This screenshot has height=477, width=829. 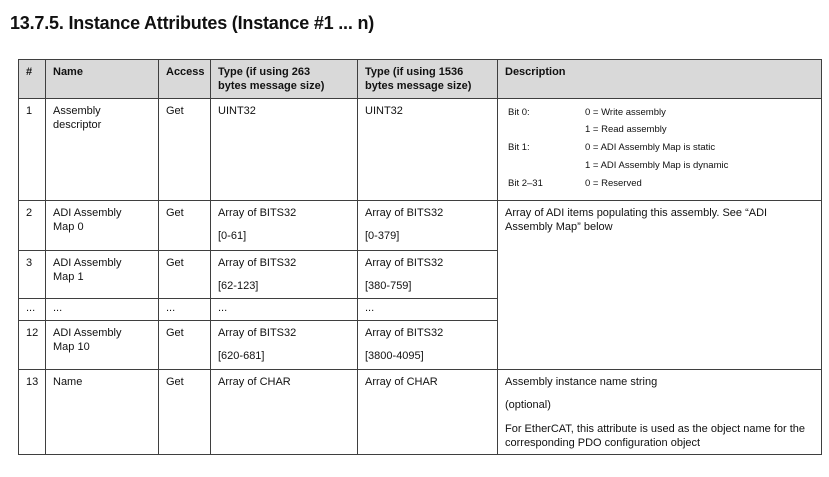 I want to click on bit-row: 1 = ADI Assembly Map is dynamic, so click(x=660, y=165).